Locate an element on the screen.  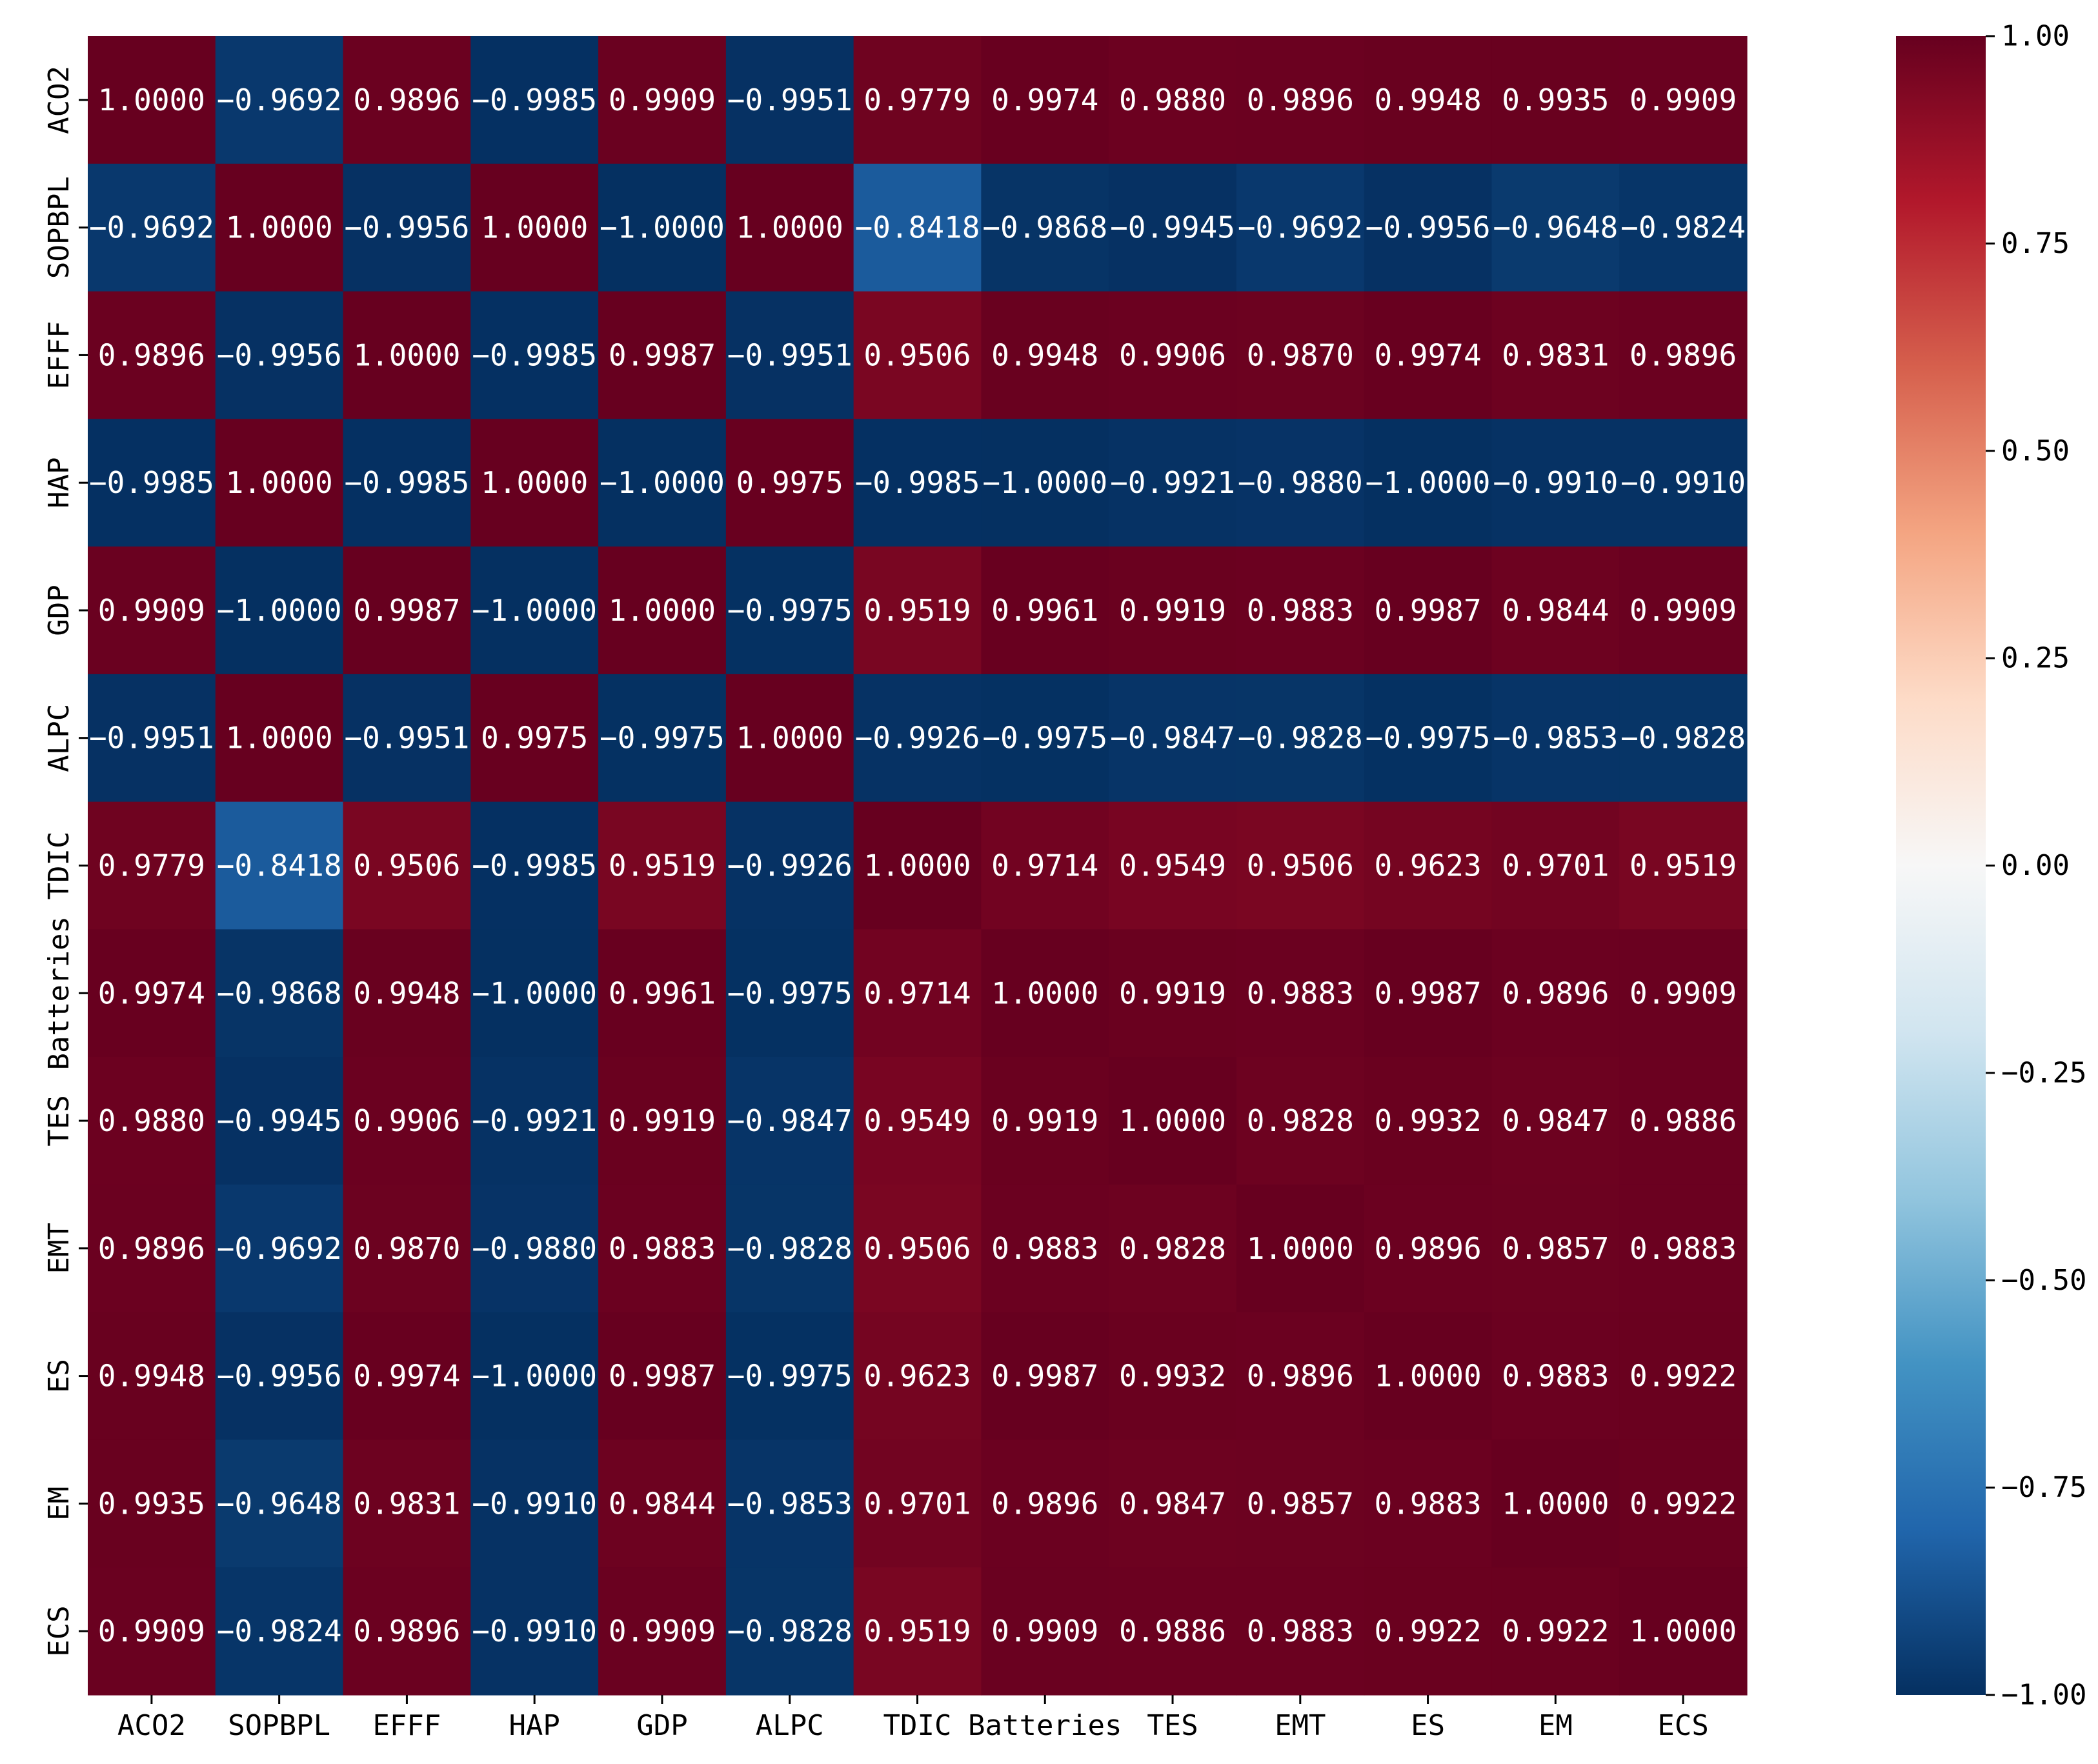
cell-value-label: −0.9945 is located at coordinates (1172, 227).